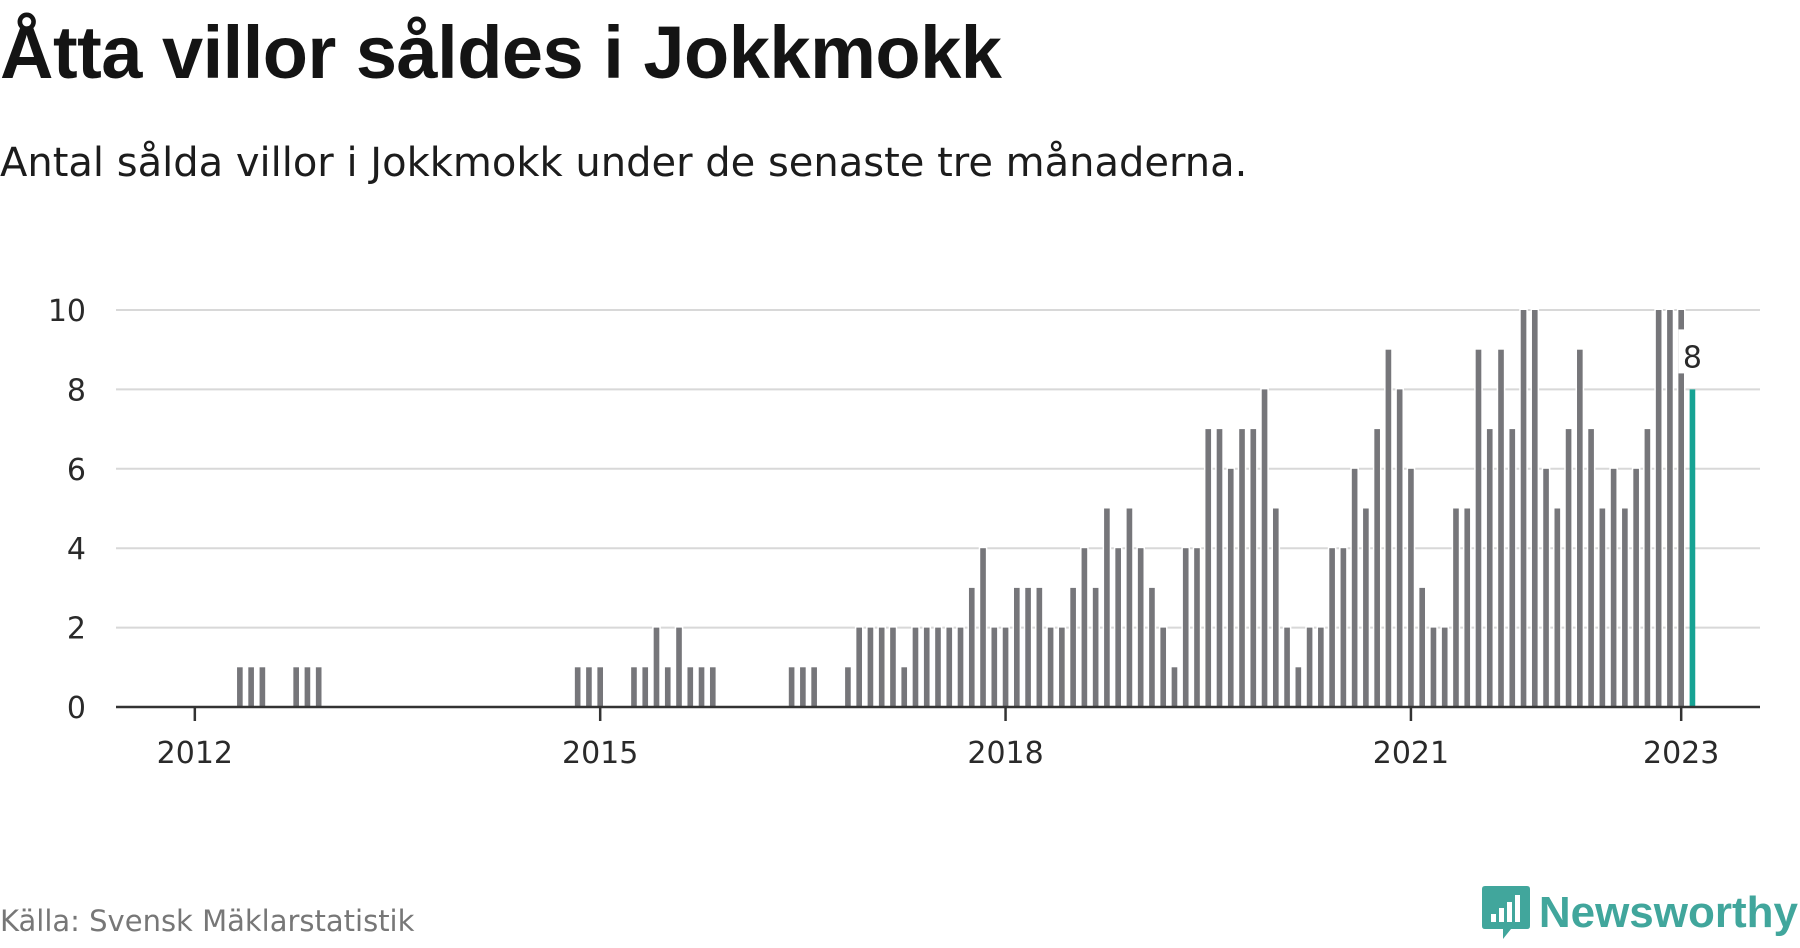 This screenshot has height=948, width=1800. What do you see at coordinates (76, 708) in the screenshot?
I see `y-tick-label: 0` at bounding box center [76, 708].